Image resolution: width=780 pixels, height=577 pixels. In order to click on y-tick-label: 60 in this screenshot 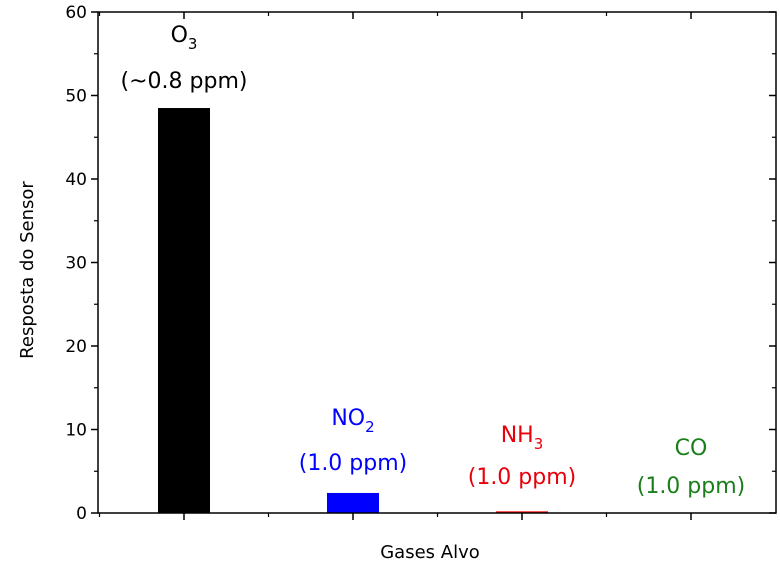, I will do `click(76, 13)`.